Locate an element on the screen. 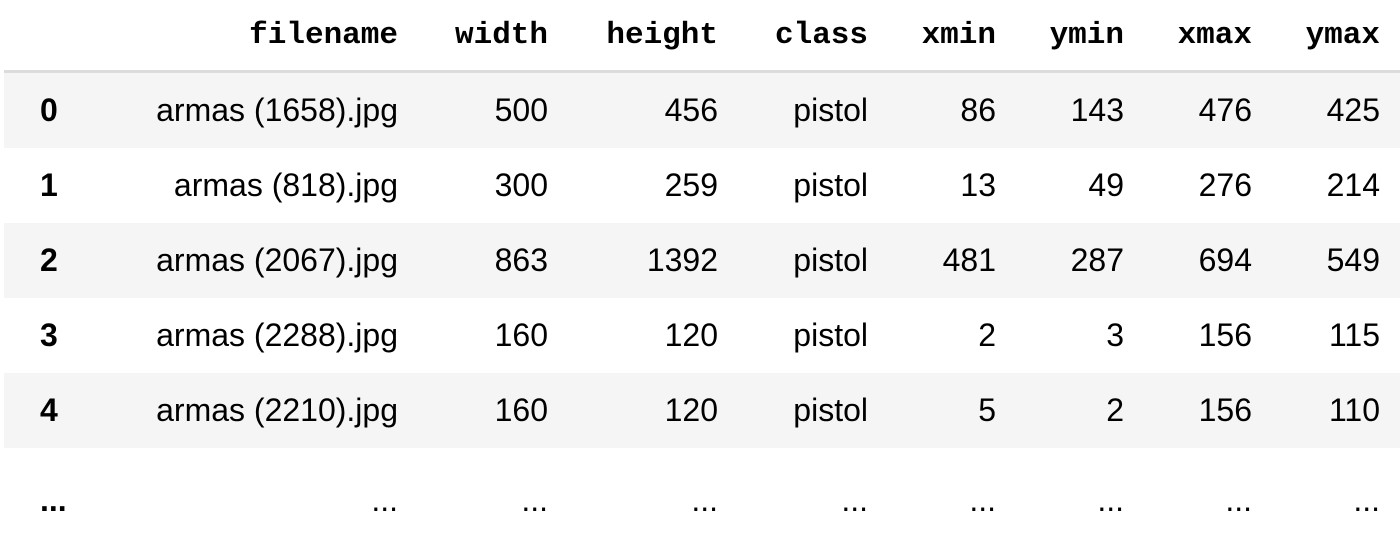  cell-width: 500 is located at coordinates (495, 110).